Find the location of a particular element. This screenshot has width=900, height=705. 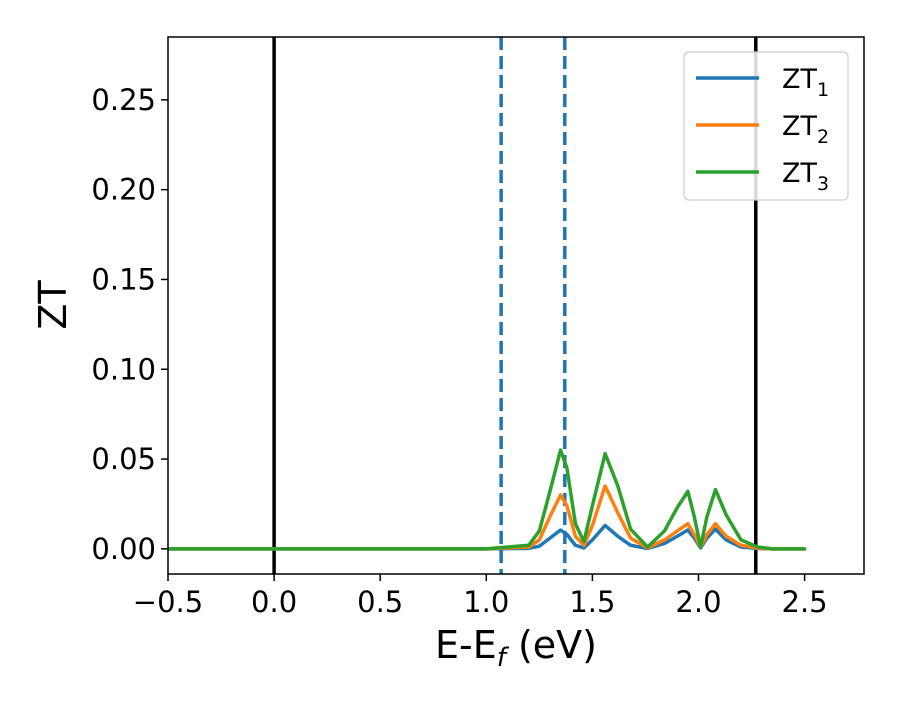

x-axis-ticks: −0.5 0.0 0.5 1.0 1.5 2.0 2.5 is located at coordinates (480, 596).